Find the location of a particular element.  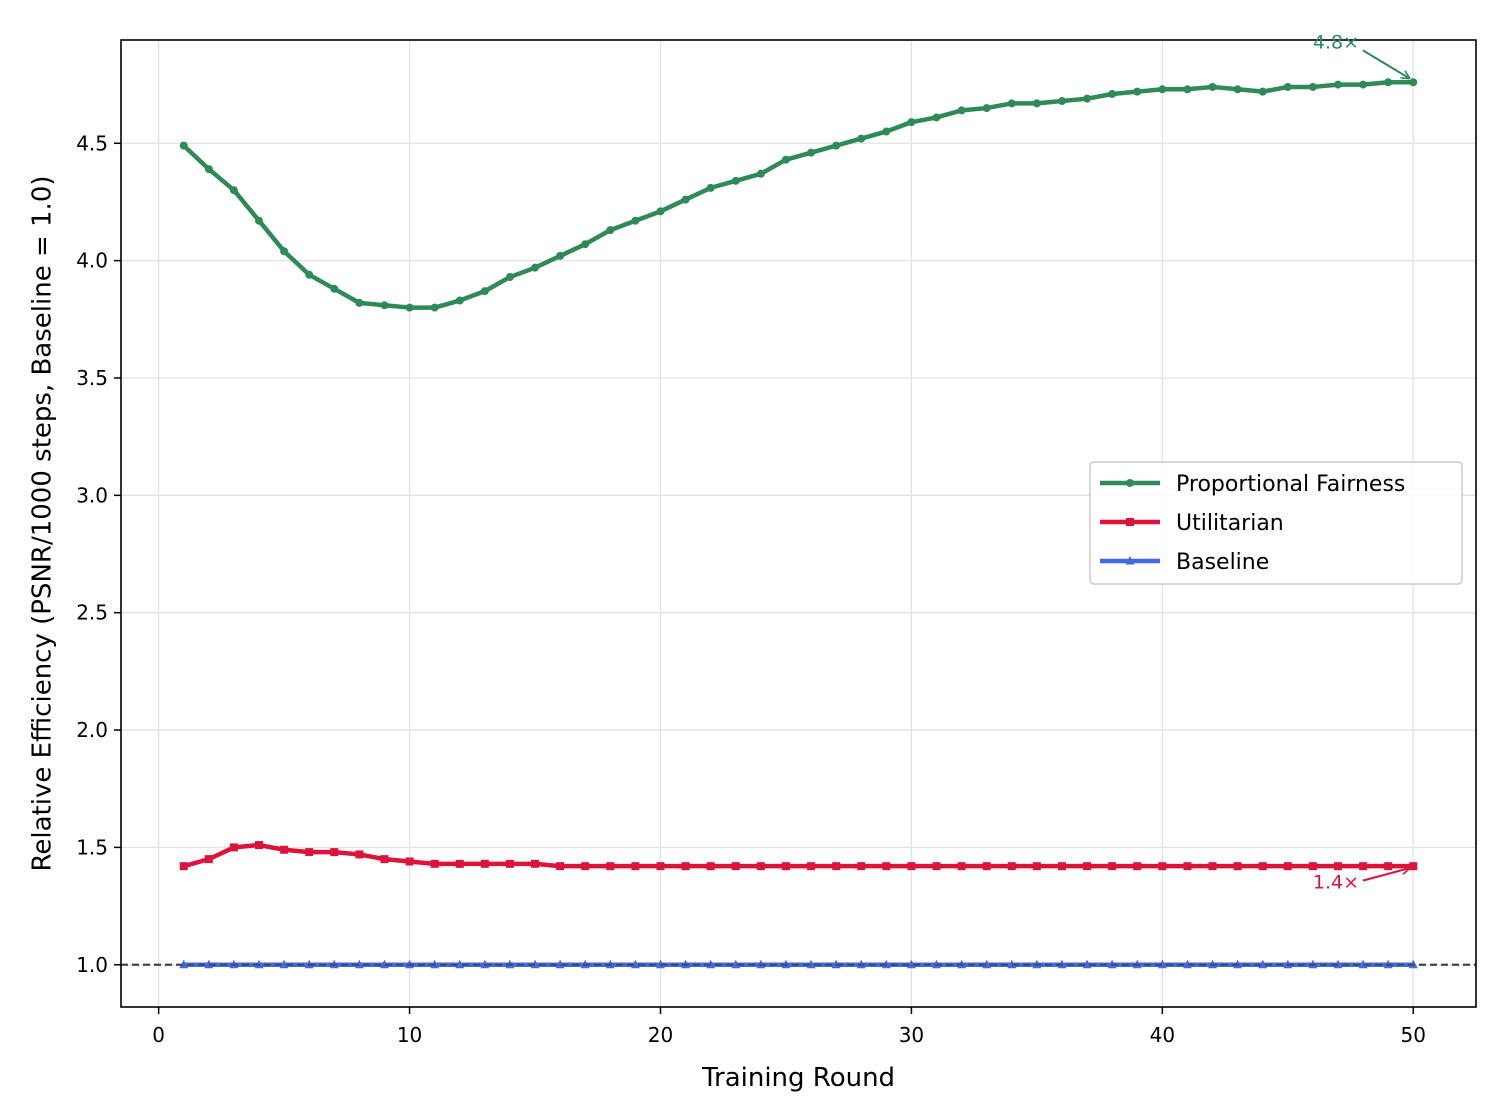

x-axis-title: Training Round is located at coordinates (798, 1078).